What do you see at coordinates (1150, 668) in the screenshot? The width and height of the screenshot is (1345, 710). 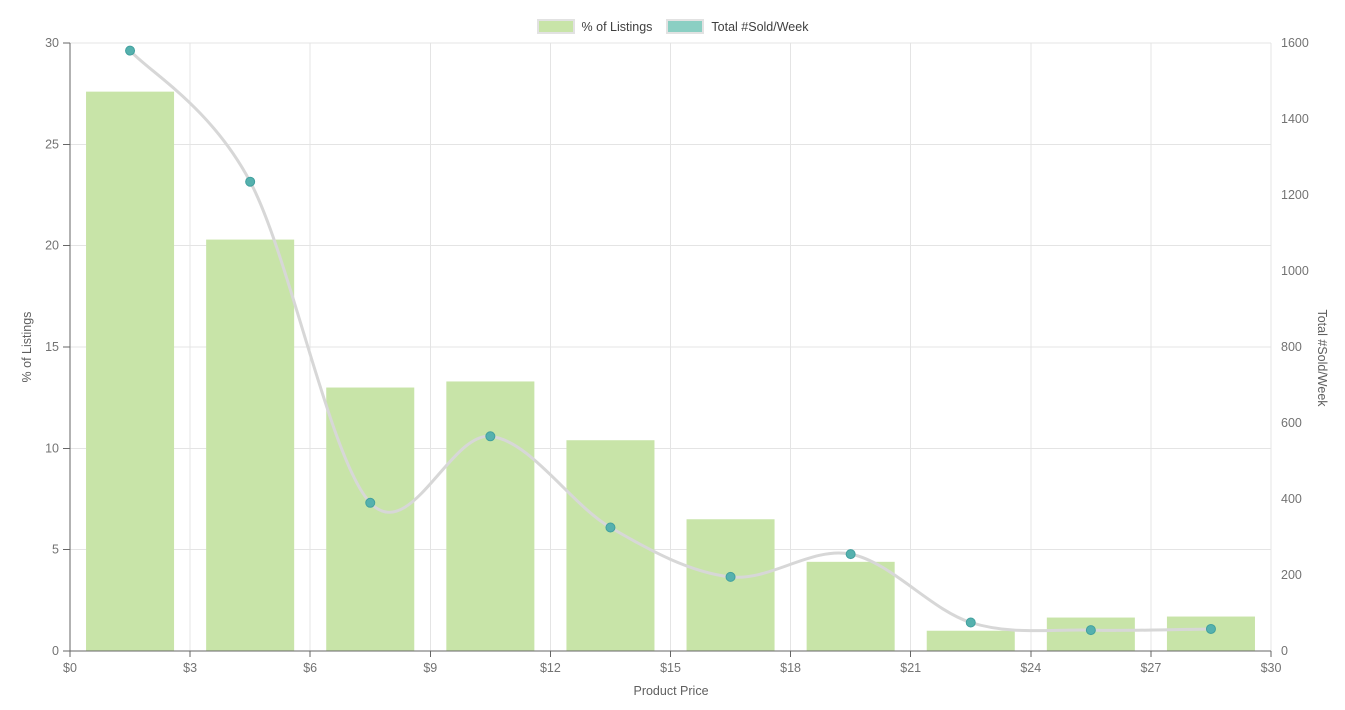 I see `x-tick-label: $27` at bounding box center [1150, 668].